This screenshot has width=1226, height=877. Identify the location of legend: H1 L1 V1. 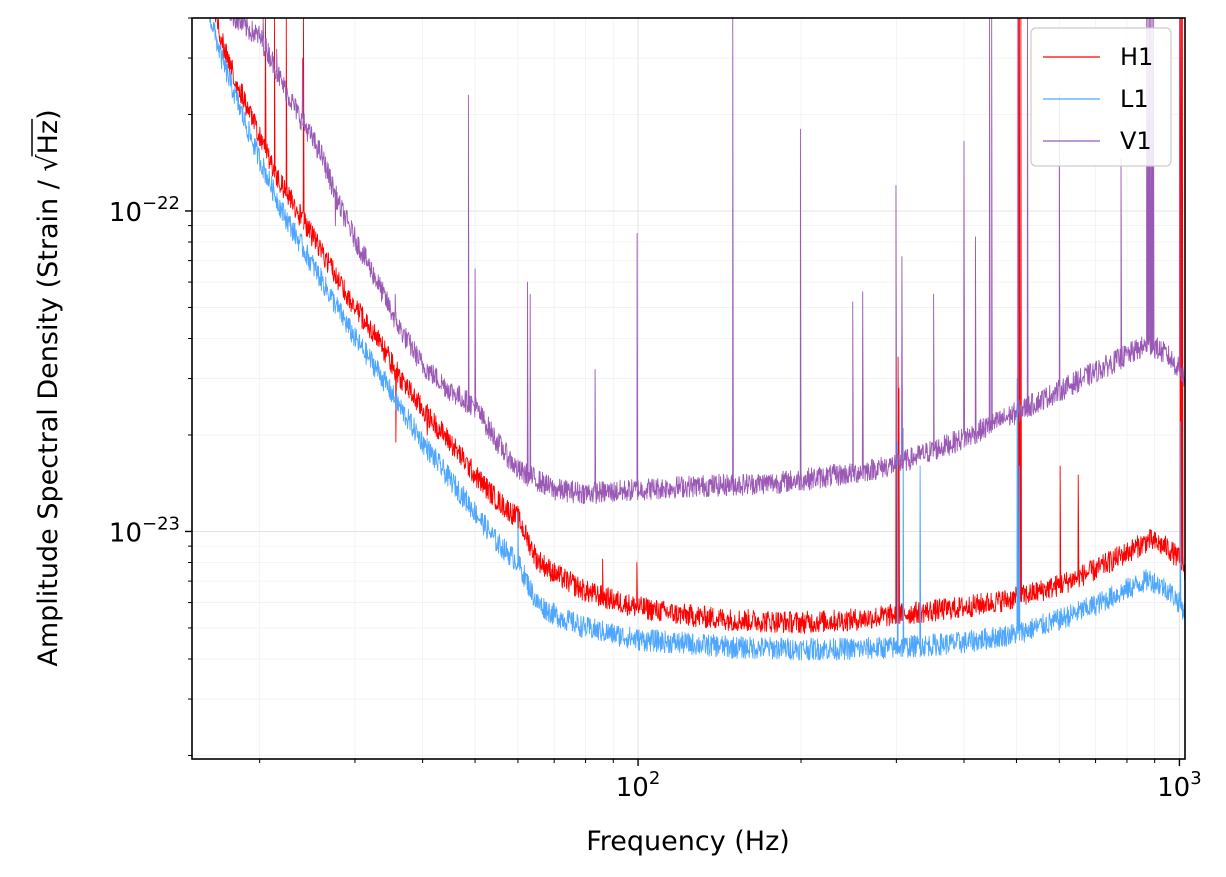
(1101, 97).